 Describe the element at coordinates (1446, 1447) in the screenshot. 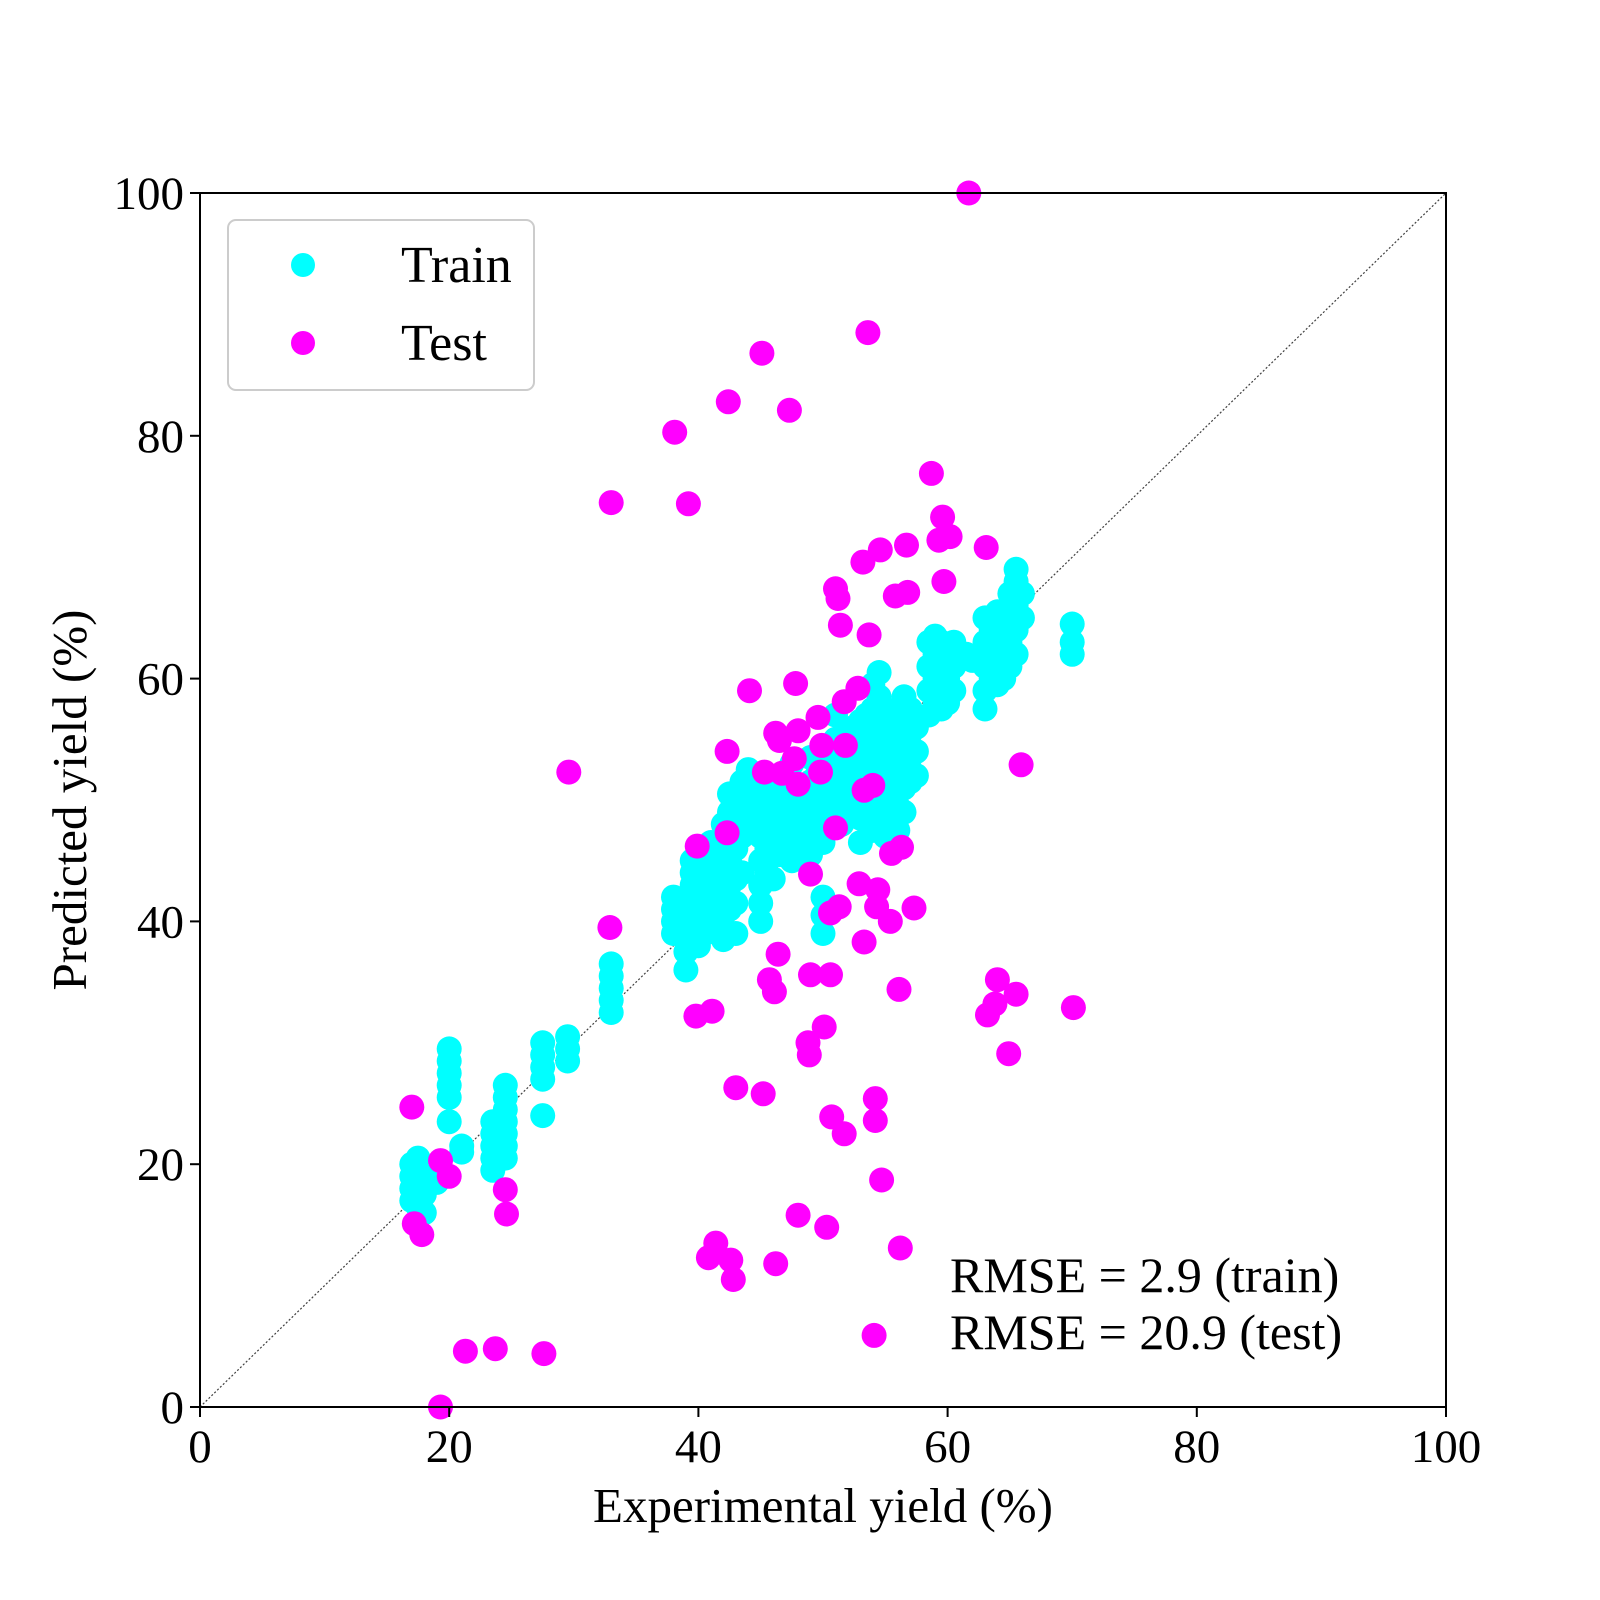

I see `x-tick-label-5: 100` at that location.